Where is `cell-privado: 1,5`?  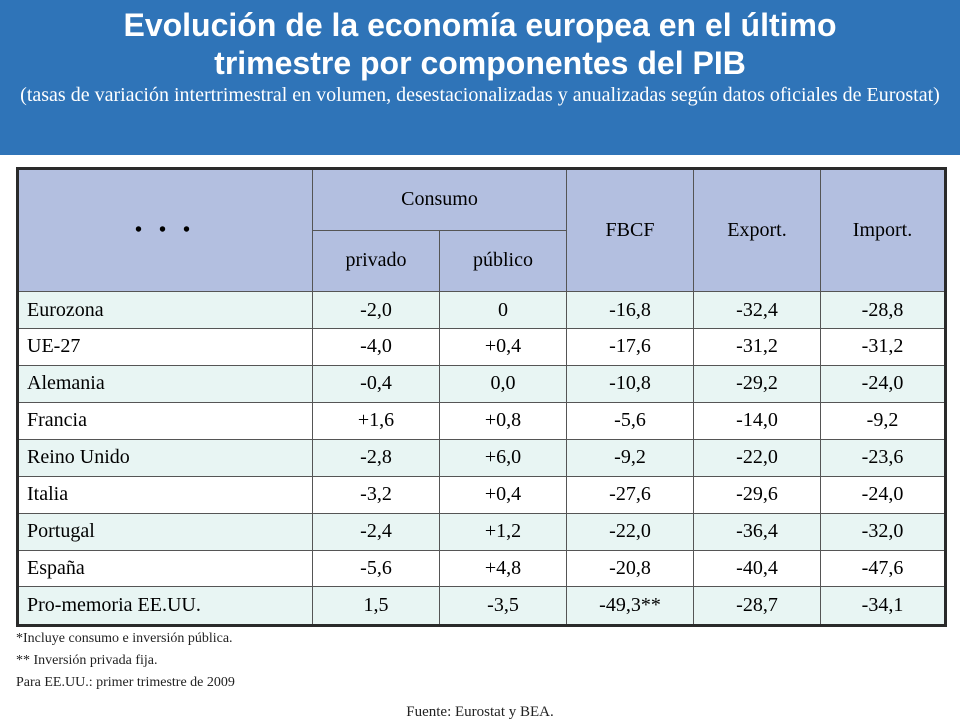
cell-privado: 1,5 is located at coordinates (376, 606).